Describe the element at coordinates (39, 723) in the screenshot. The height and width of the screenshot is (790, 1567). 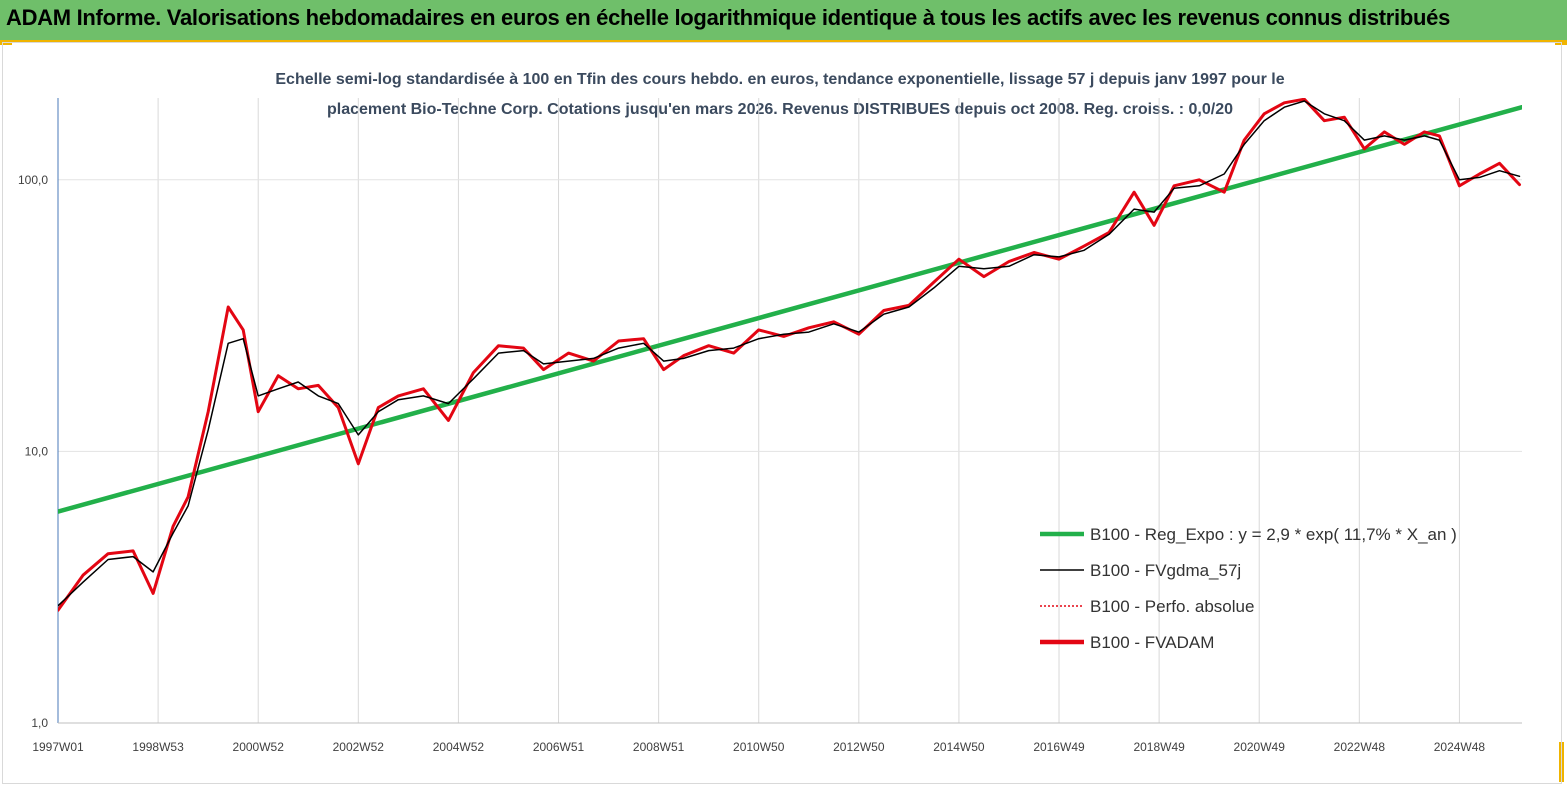
I see `y-tick-label: 1,0` at that location.